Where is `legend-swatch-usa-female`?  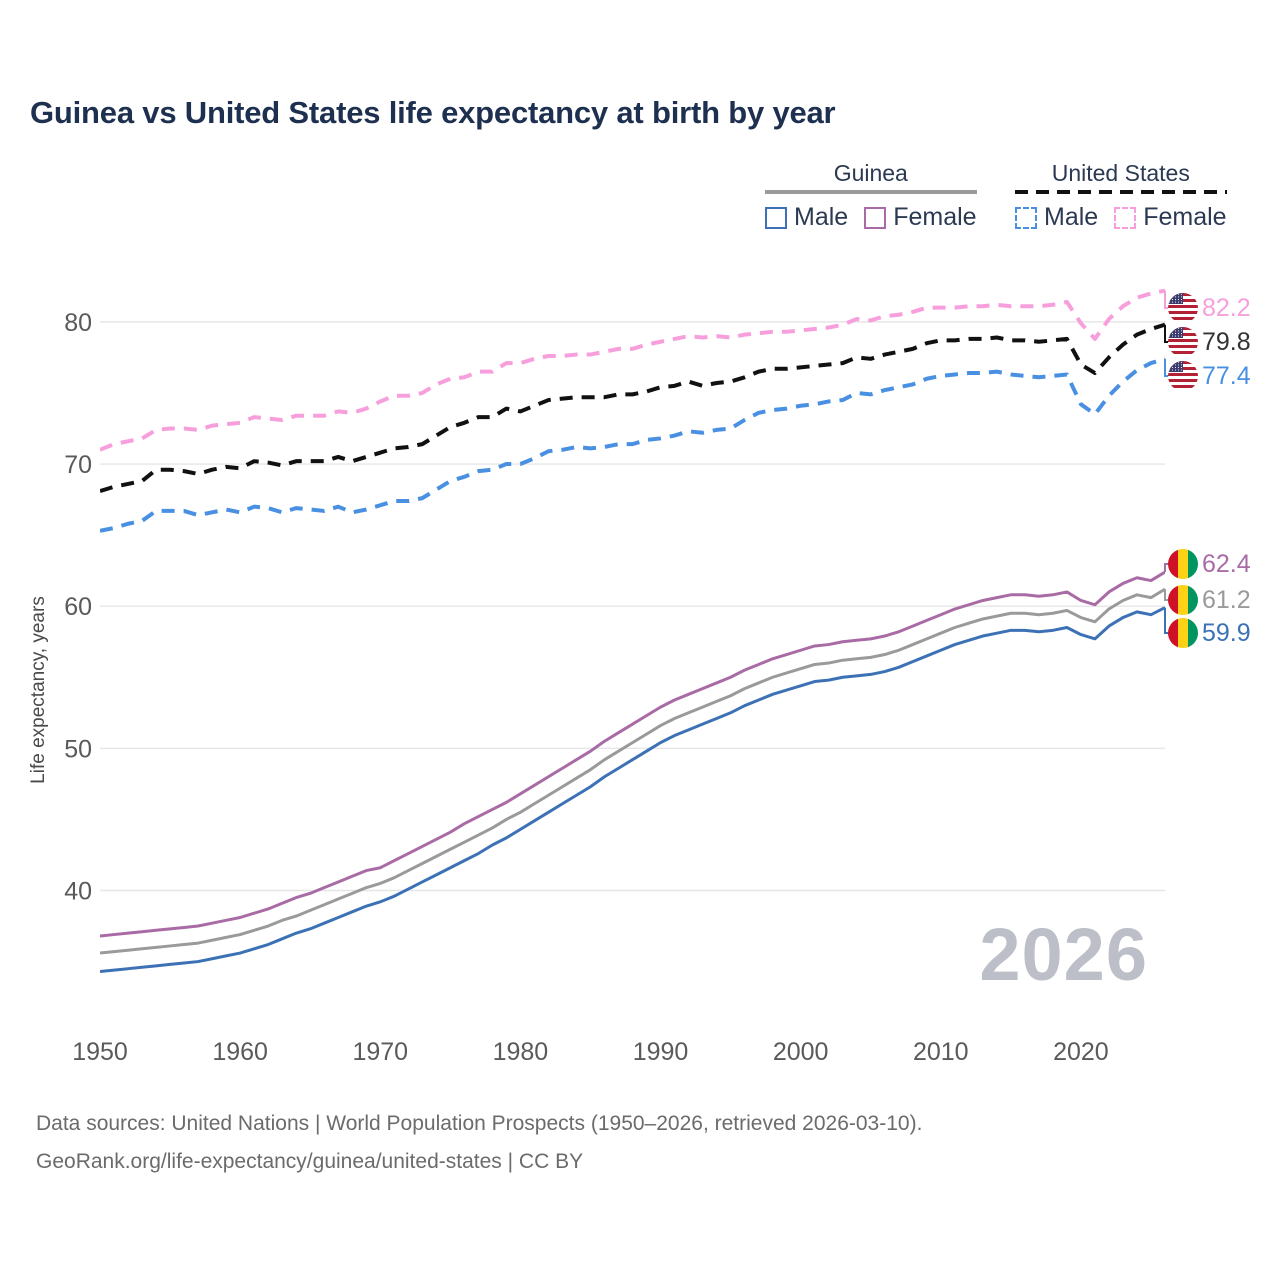
legend-swatch-usa-female is located at coordinates (1125, 217).